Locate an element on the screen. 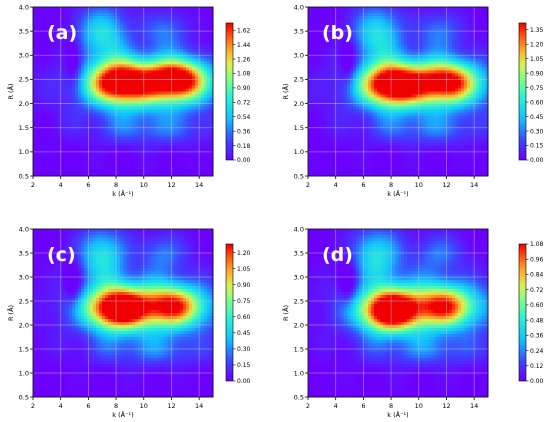 This screenshot has width=550, height=422. colorbar-tick-label: 1.44 is located at coordinates (244, 45).